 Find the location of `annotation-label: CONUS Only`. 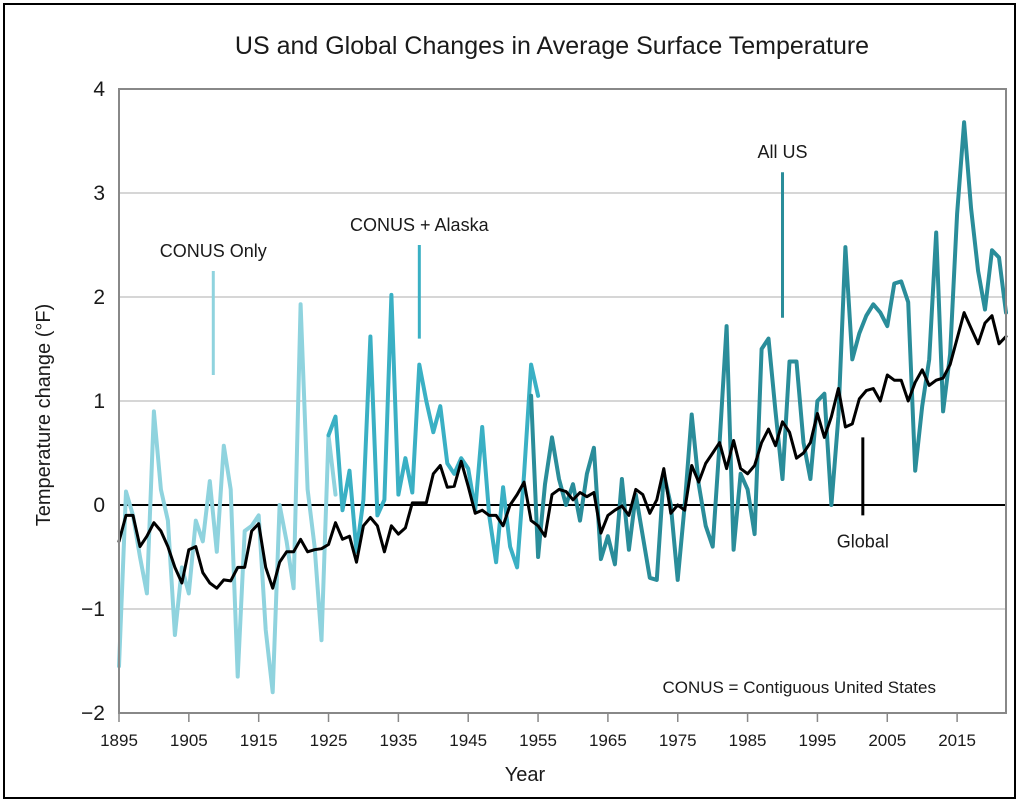

annotation-label: CONUS Only is located at coordinates (213, 251).